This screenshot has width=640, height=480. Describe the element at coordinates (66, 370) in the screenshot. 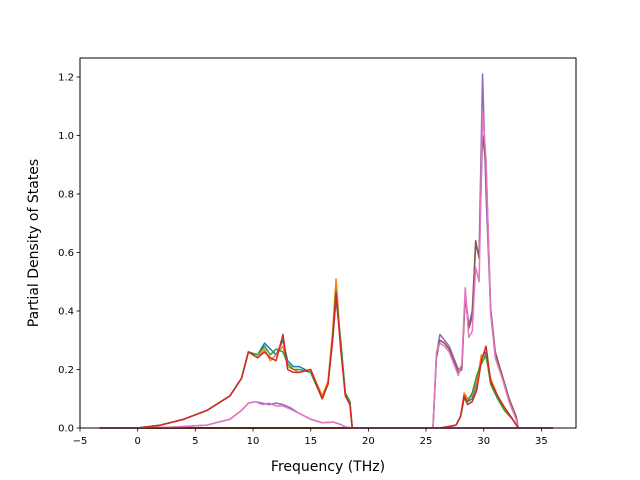

I see `y-tick-label: 0.2` at that location.